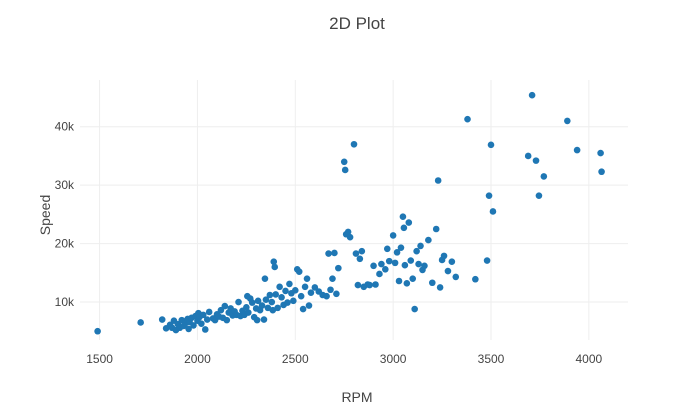  Describe the element at coordinates (393, 359) in the screenshot. I see `x-tick-label: 3000` at that location.